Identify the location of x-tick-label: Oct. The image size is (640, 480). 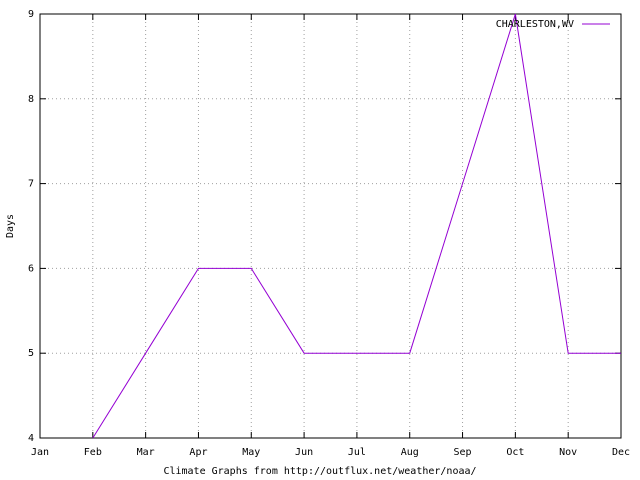
(515, 452).